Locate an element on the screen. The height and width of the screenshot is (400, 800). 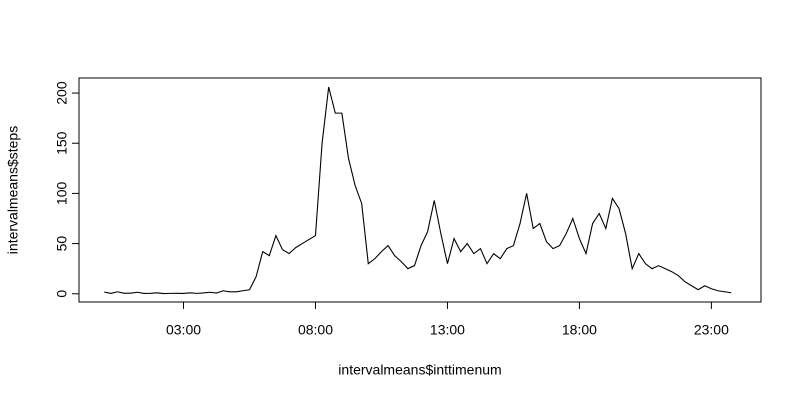
x-axis-label: intervalmeans$inttimenum is located at coordinates (419, 370).